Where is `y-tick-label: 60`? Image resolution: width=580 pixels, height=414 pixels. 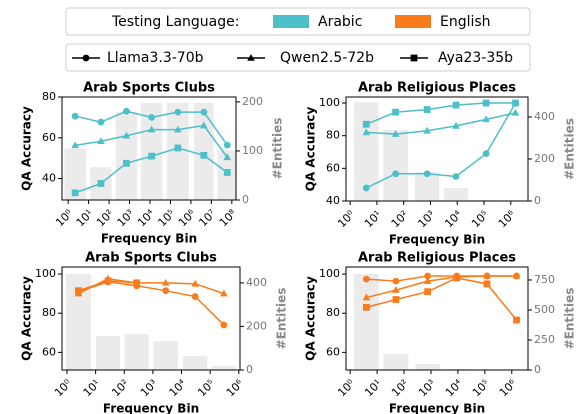 y-tick-label: 60 is located at coordinates (49, 351).